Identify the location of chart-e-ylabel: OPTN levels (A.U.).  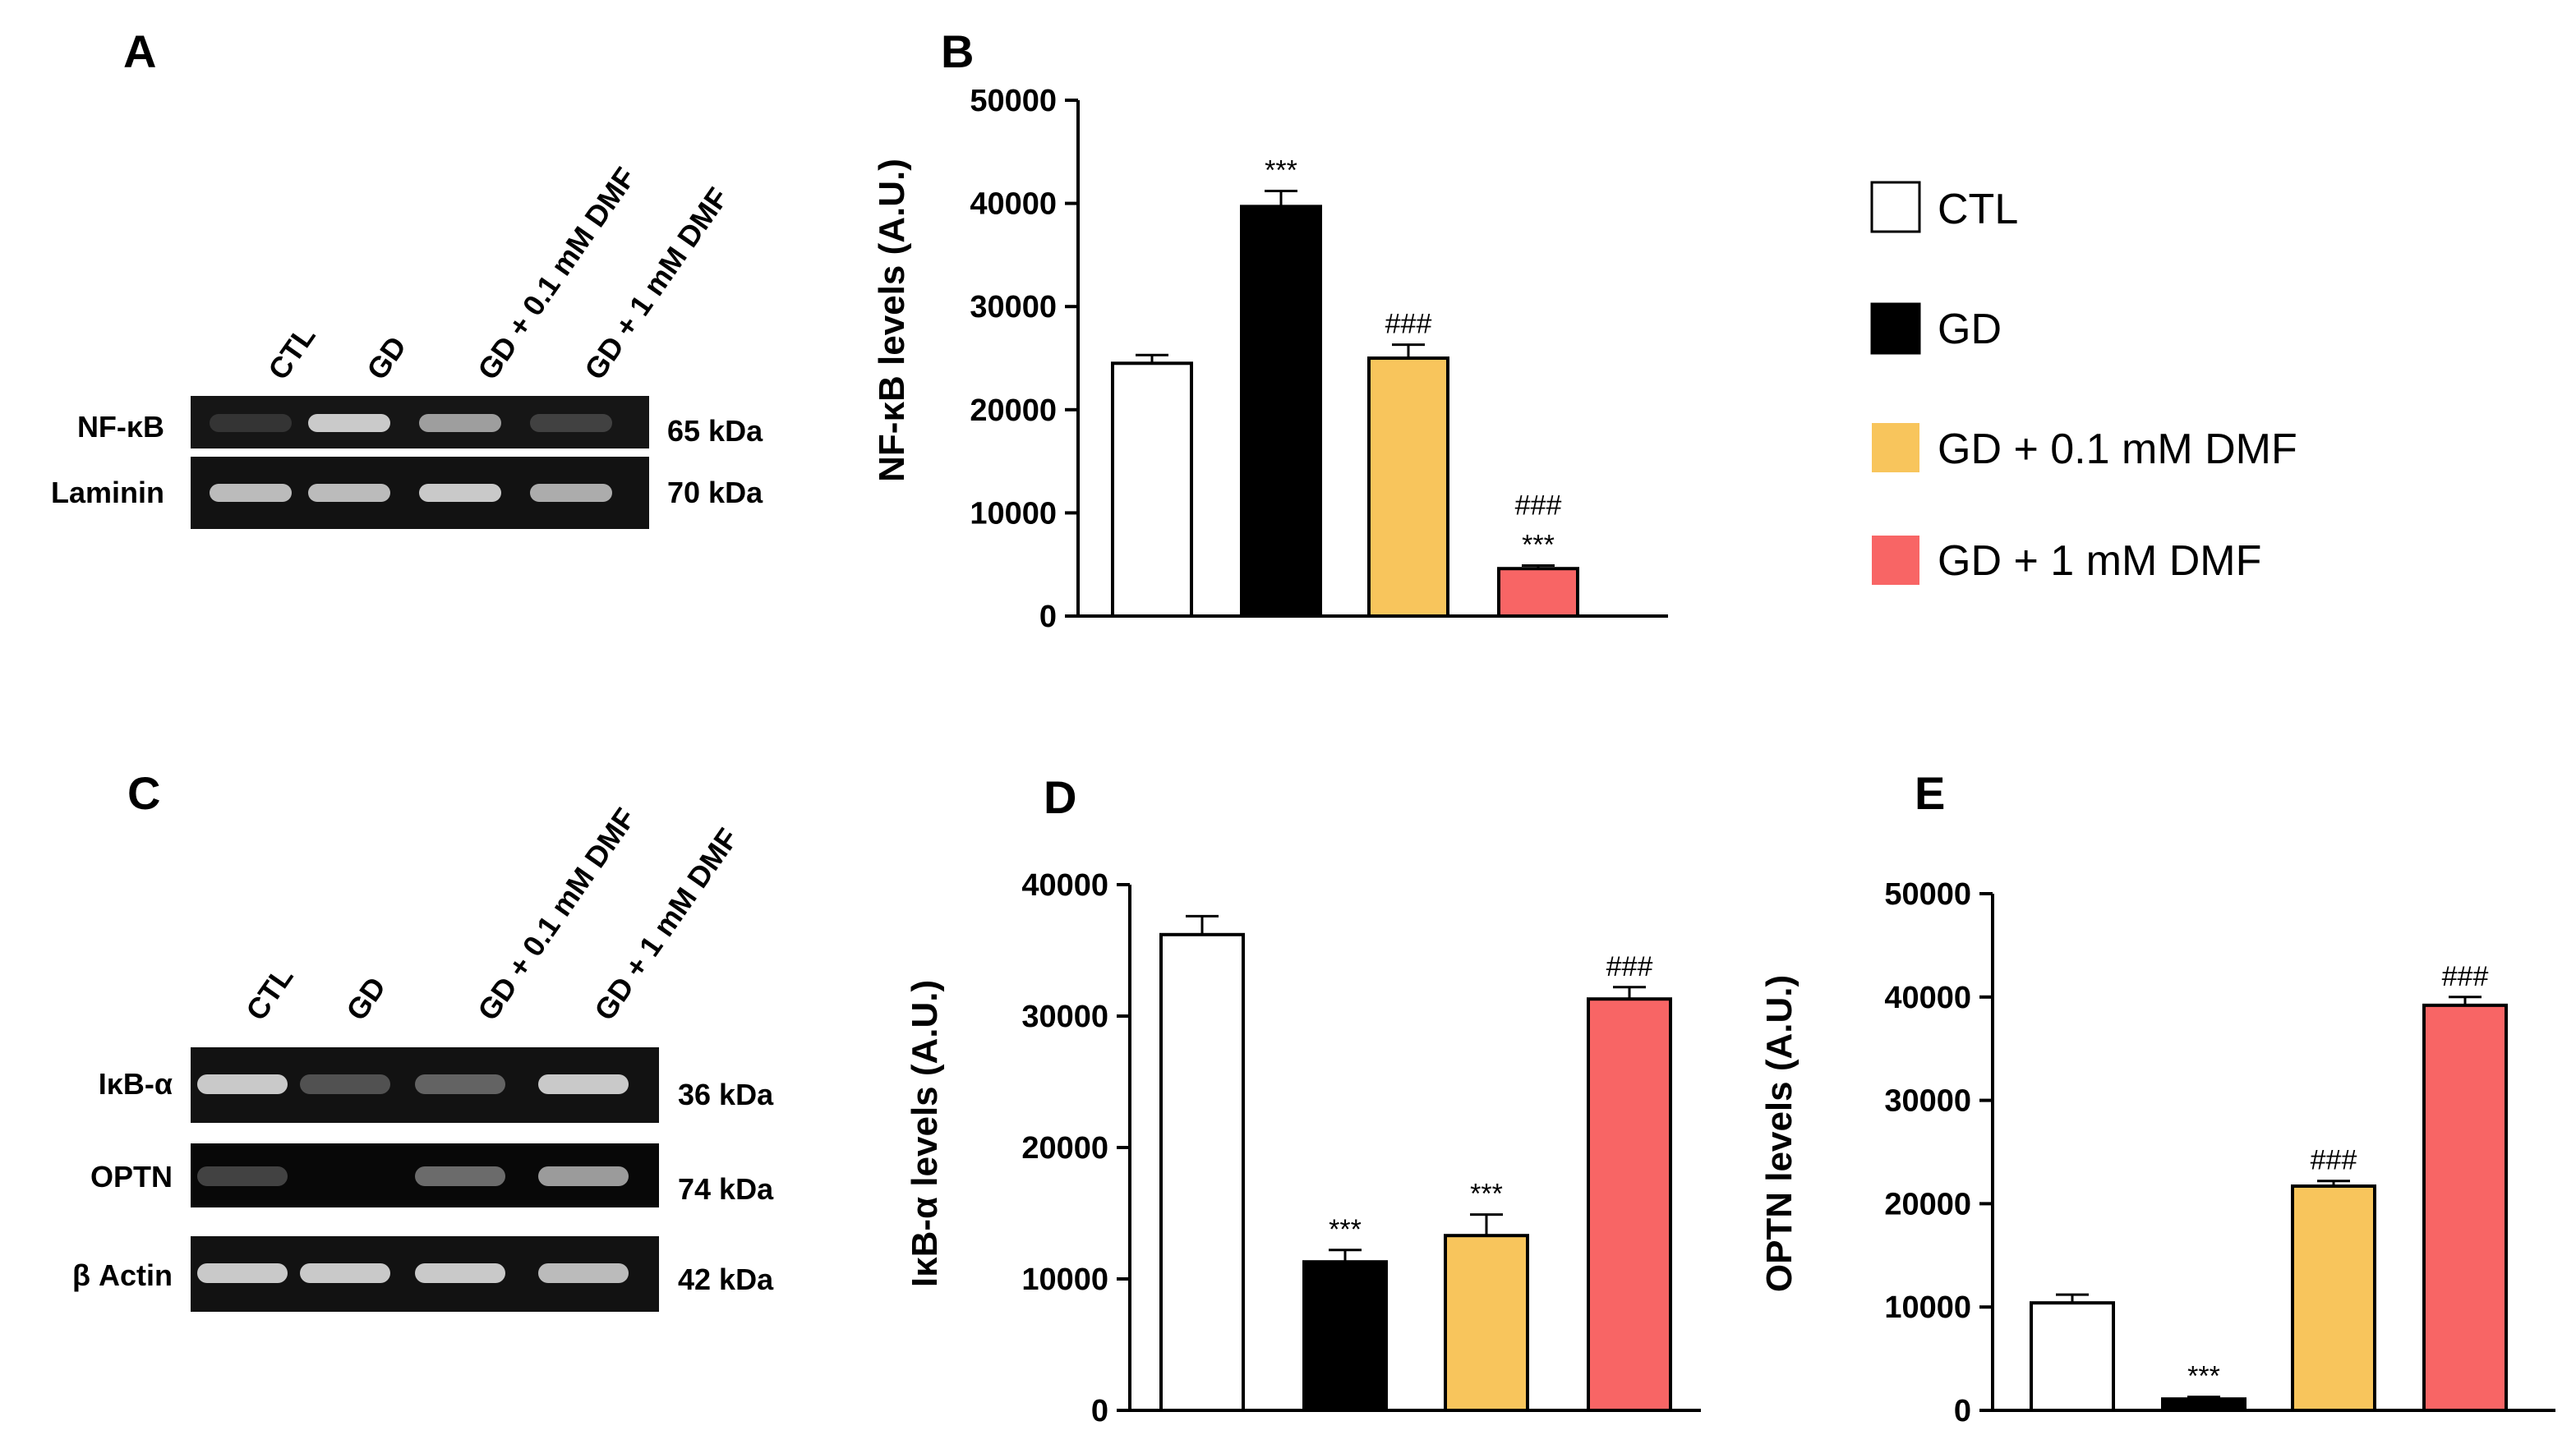
(1779, 1133).